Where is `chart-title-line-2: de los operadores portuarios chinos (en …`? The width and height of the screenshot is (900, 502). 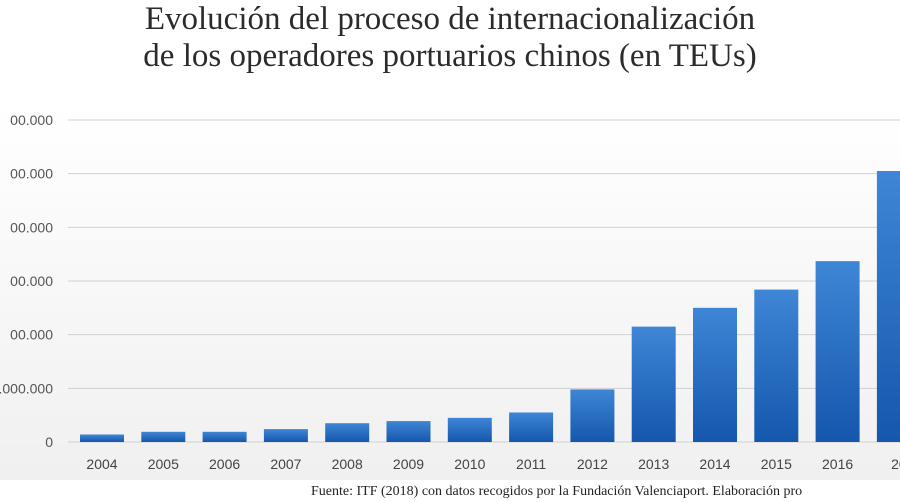
chart-title-line-2: de los operadores portuarios chinos (en … is located at coordinates (450, 56).